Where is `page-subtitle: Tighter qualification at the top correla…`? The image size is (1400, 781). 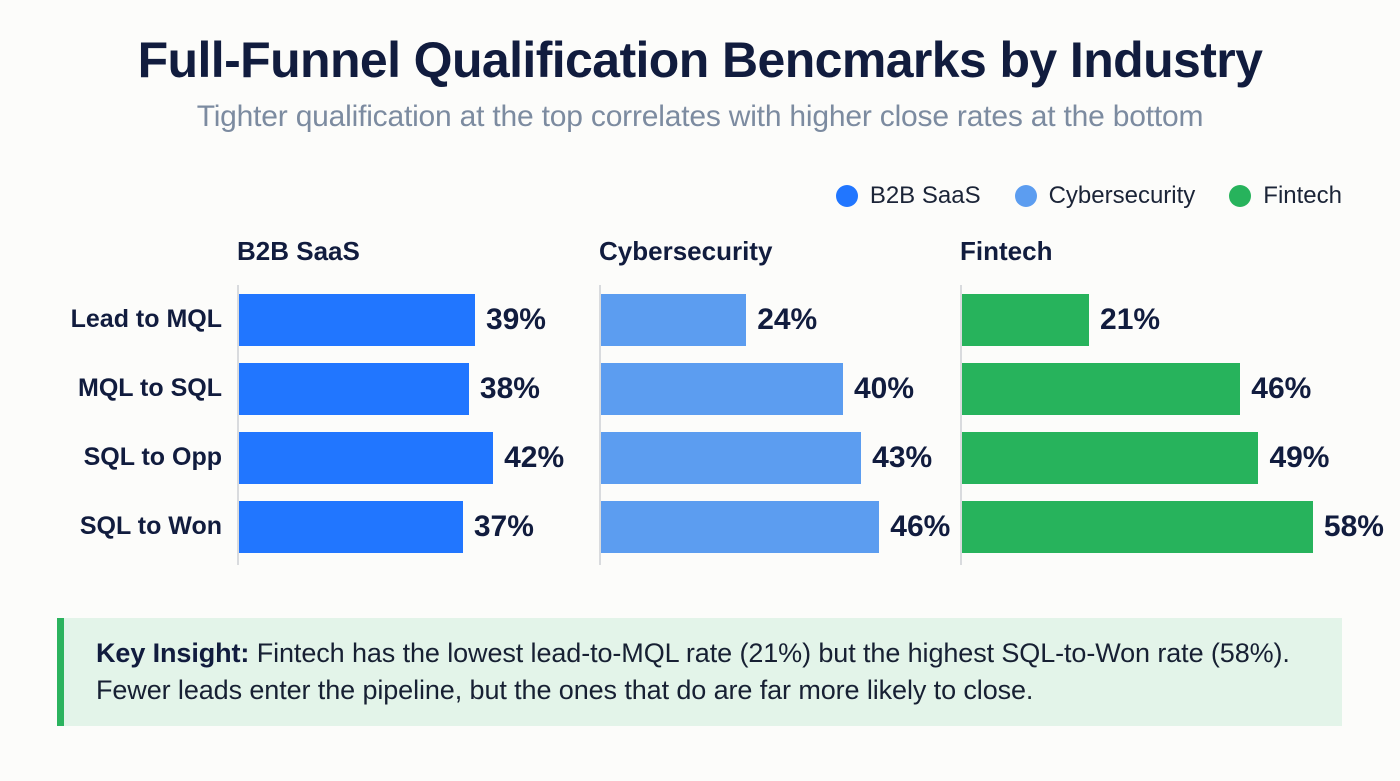 page-subtitle: Tighter qualification at the top correla… is located at coordinates (700, 116).